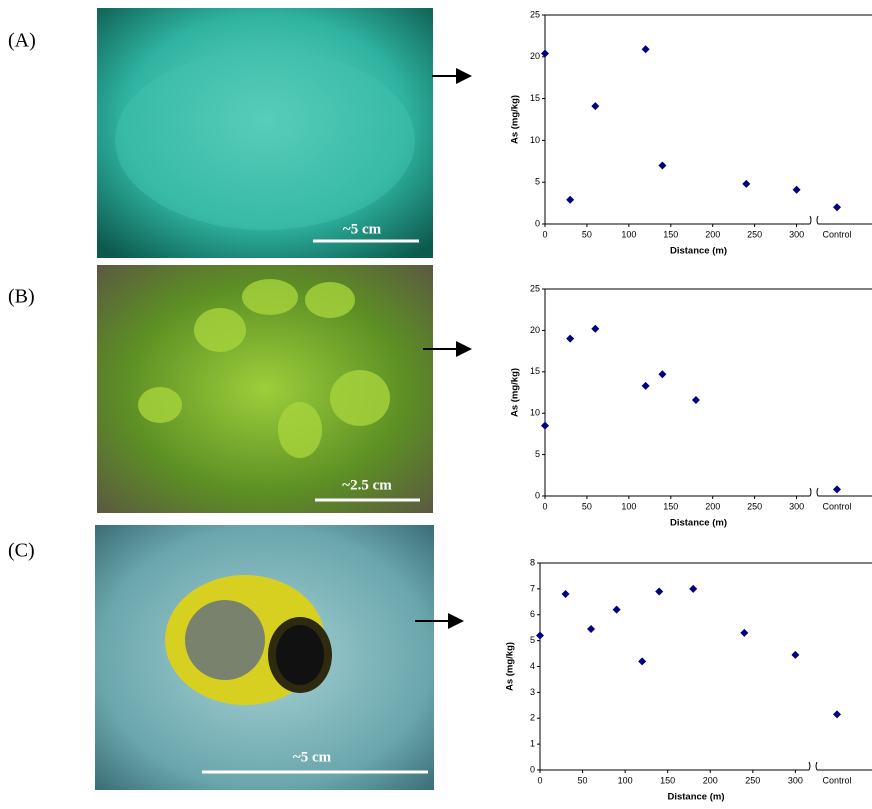  Describe the element at coordinates (532, 562) in the screenshot. I see `y-tick-label: 8` at that location.